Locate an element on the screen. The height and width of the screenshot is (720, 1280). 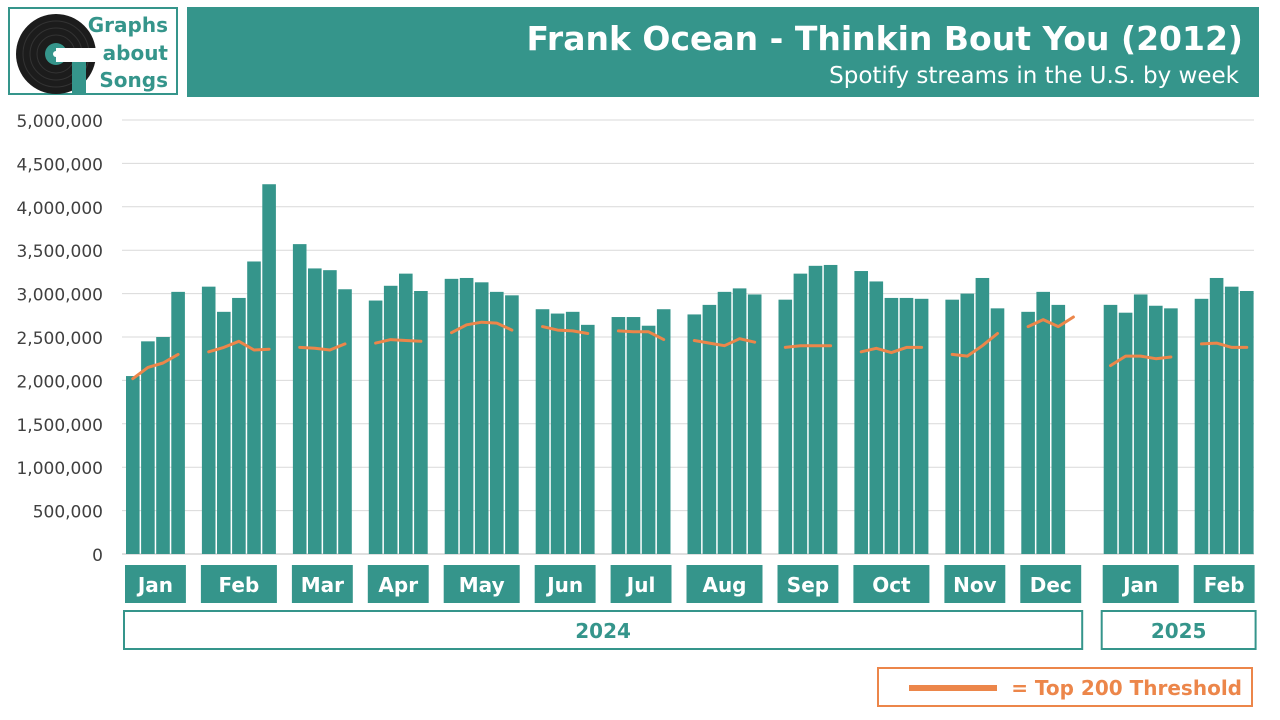
month-label: Mar is located at coordinates (322, 585).